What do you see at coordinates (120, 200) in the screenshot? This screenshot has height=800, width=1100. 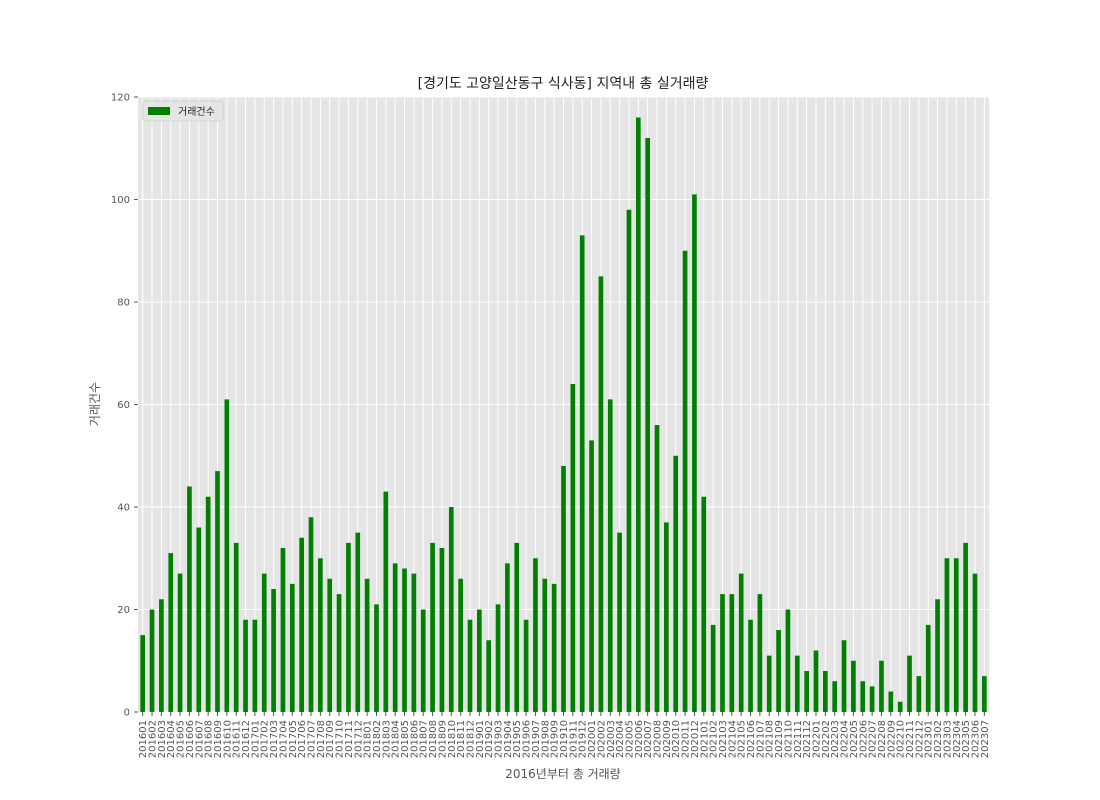 I see `y-tick-label: 100` at bounding box center [120, 200].